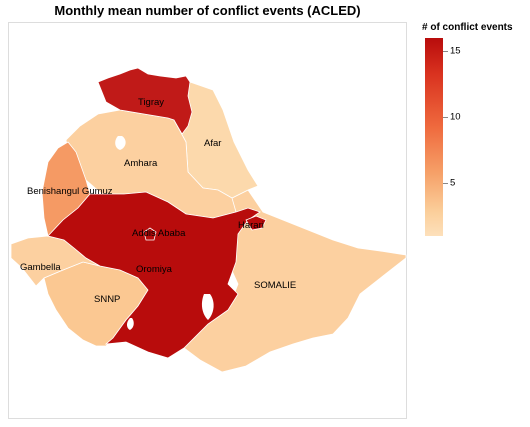 The width and height of the screenshot is (530, 427). Describe the element at coordinates (251, 225) in the screenshot. I see `label-harari: Harari` at that location.